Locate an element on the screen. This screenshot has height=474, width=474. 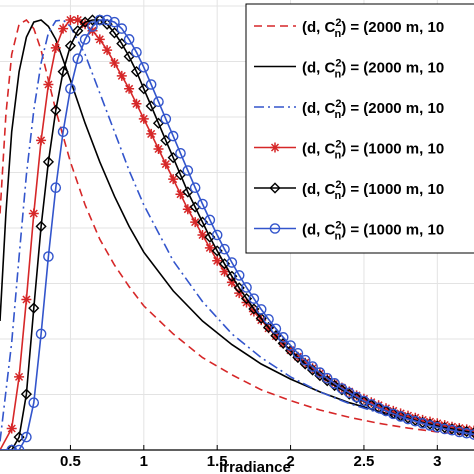
legend-label-0: (d, C2 n) = (2000 m, 10 is located at coordinates (373, 28).